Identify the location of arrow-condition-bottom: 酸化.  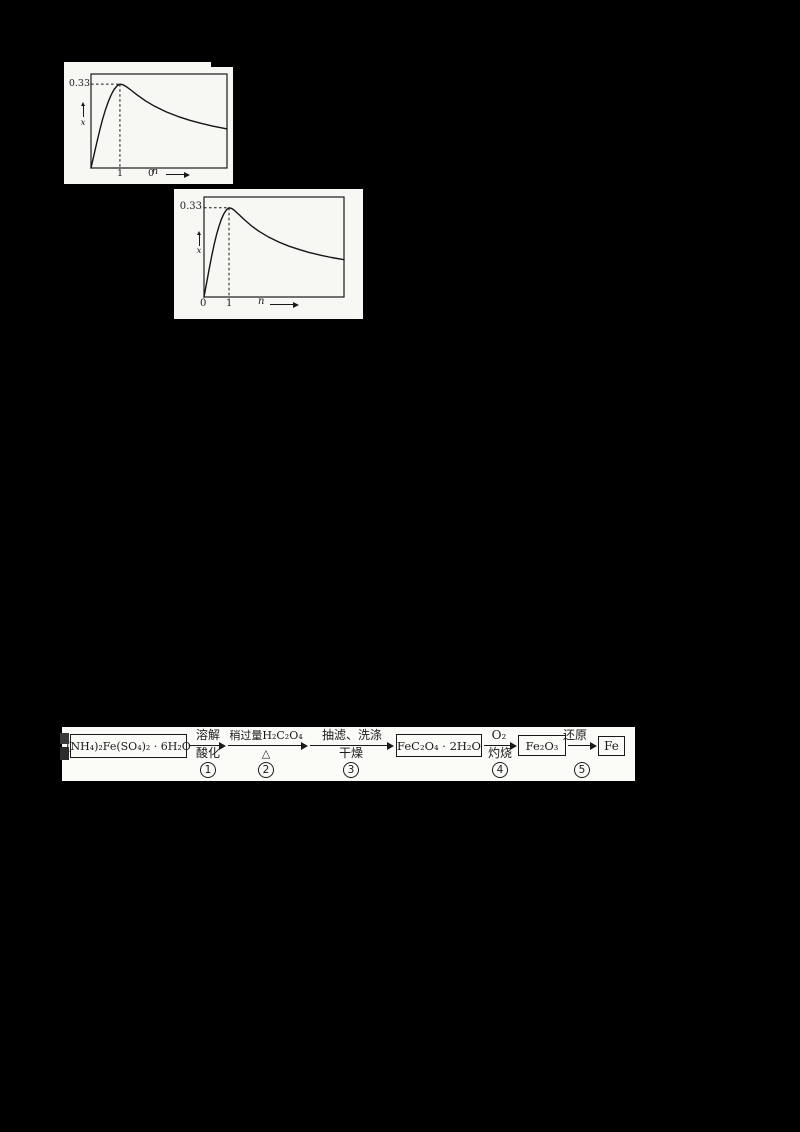
(208, 753).